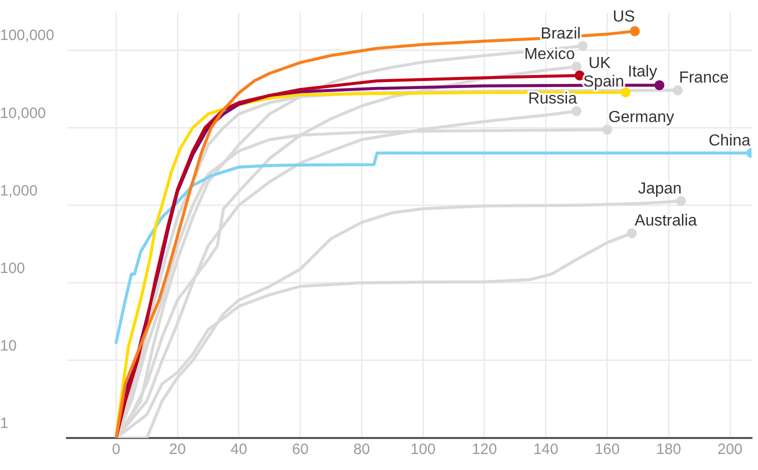  Describe the element at coordinates (177, 449) in the screenshot. I see `x-tick-label: 20` at that location.